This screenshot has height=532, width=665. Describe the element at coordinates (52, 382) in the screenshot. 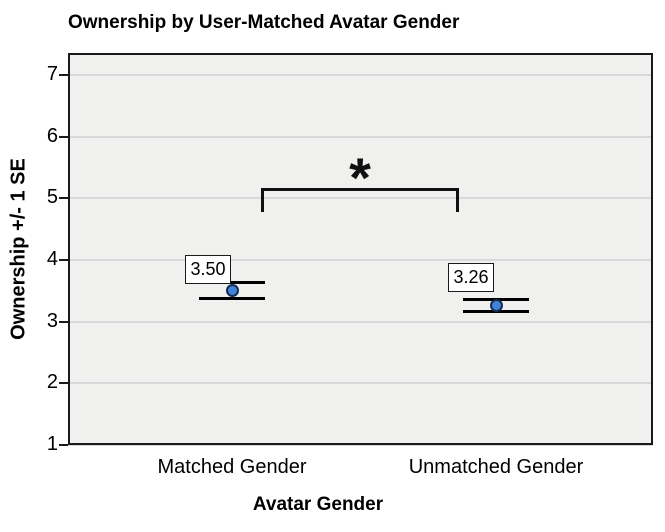

I see `y-axis-tick-label: 2` at that location.